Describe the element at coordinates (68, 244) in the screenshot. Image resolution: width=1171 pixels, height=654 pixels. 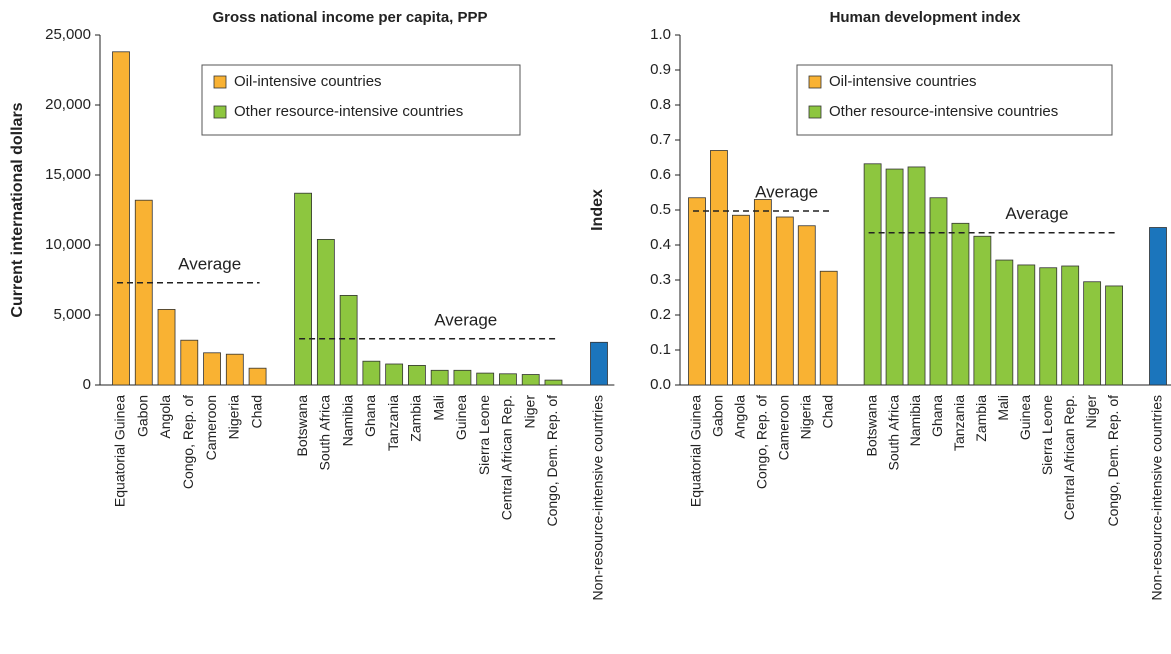
I see `y-tick-label: 10,000` at that location.